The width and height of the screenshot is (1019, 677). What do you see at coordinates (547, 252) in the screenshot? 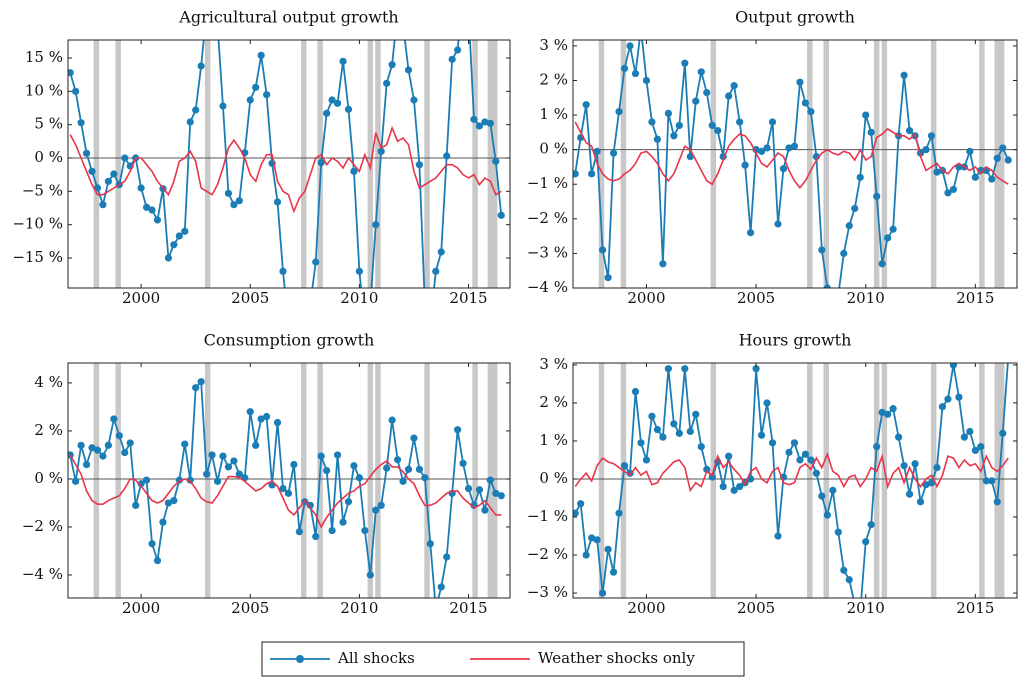
I see `y-tick-label: −3 %` at bounding box center [547, 252].